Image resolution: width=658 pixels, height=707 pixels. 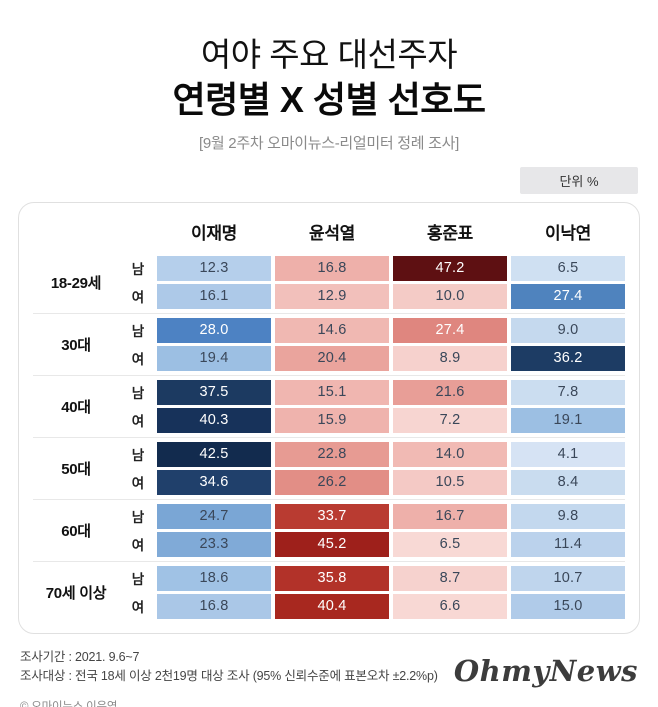 I want to click on value-cell: 22.8, so click(x=332, y=454).